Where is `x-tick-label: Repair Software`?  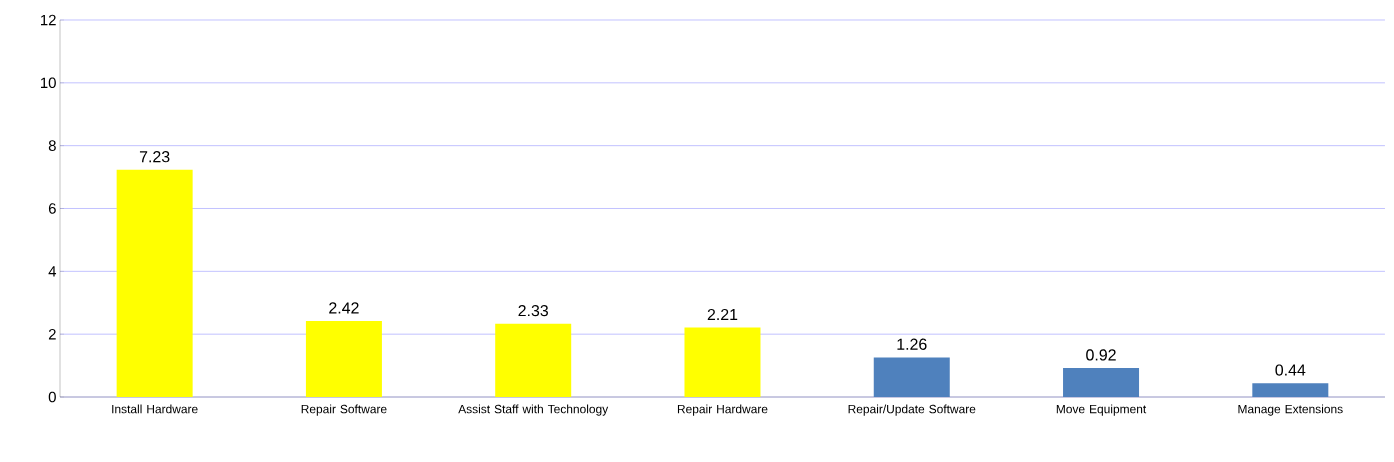
x-tick-label: Repair Software is located at coordinates (344, 410).